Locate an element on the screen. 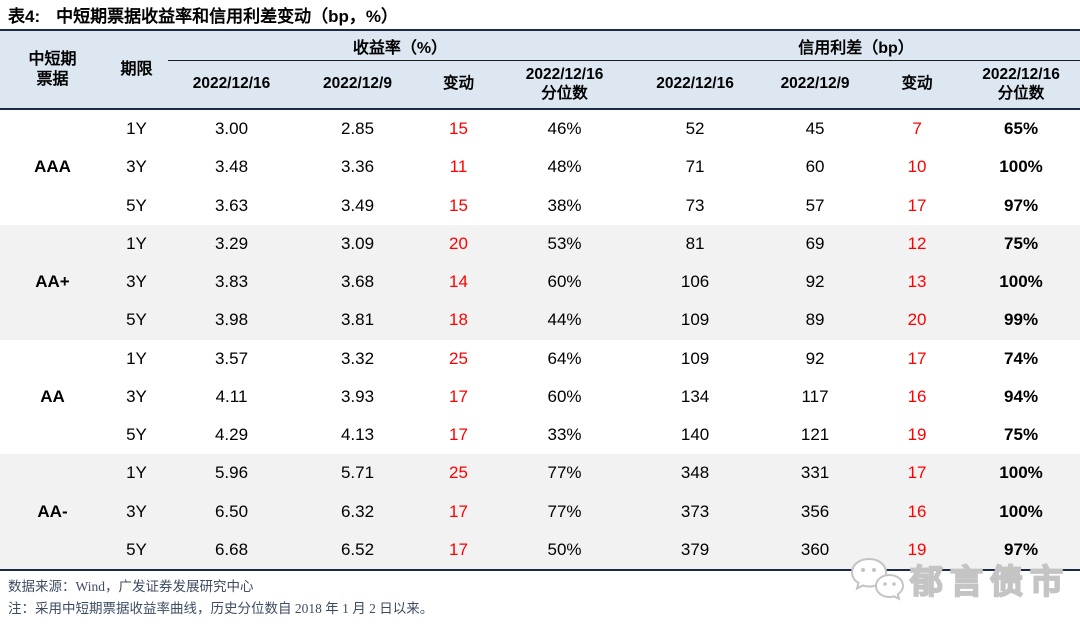  value-cell: 3.57 is located at coordinates (231, 358).